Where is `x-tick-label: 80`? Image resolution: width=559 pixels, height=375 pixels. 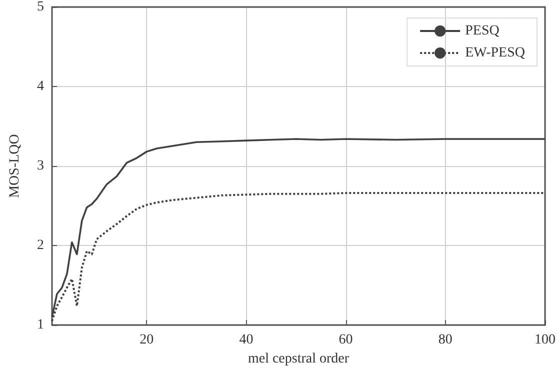
x-tick-label: 80 is located at coordinates (445, 340).